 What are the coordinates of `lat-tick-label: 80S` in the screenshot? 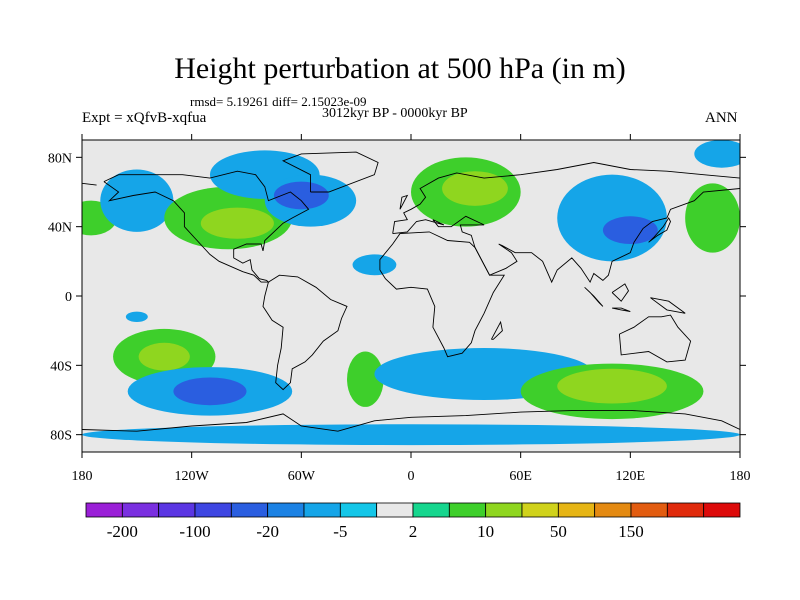 It's located at (61, 436).